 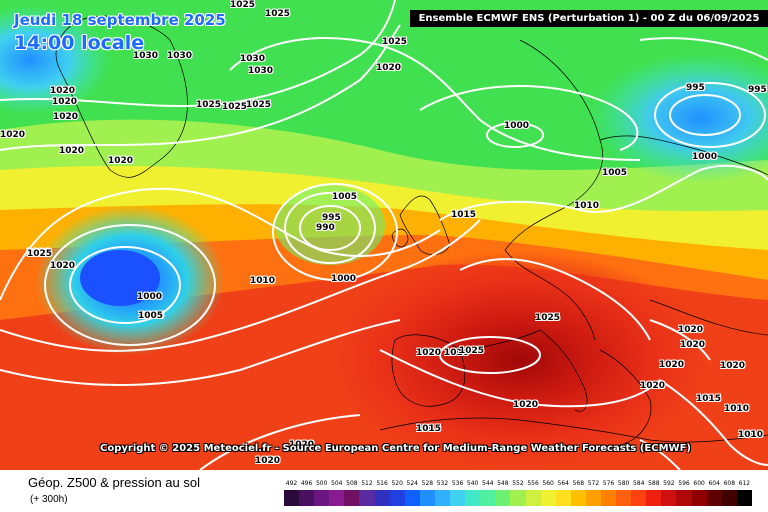 I want to click on scale-label: 576, so click(x=608, y=483).